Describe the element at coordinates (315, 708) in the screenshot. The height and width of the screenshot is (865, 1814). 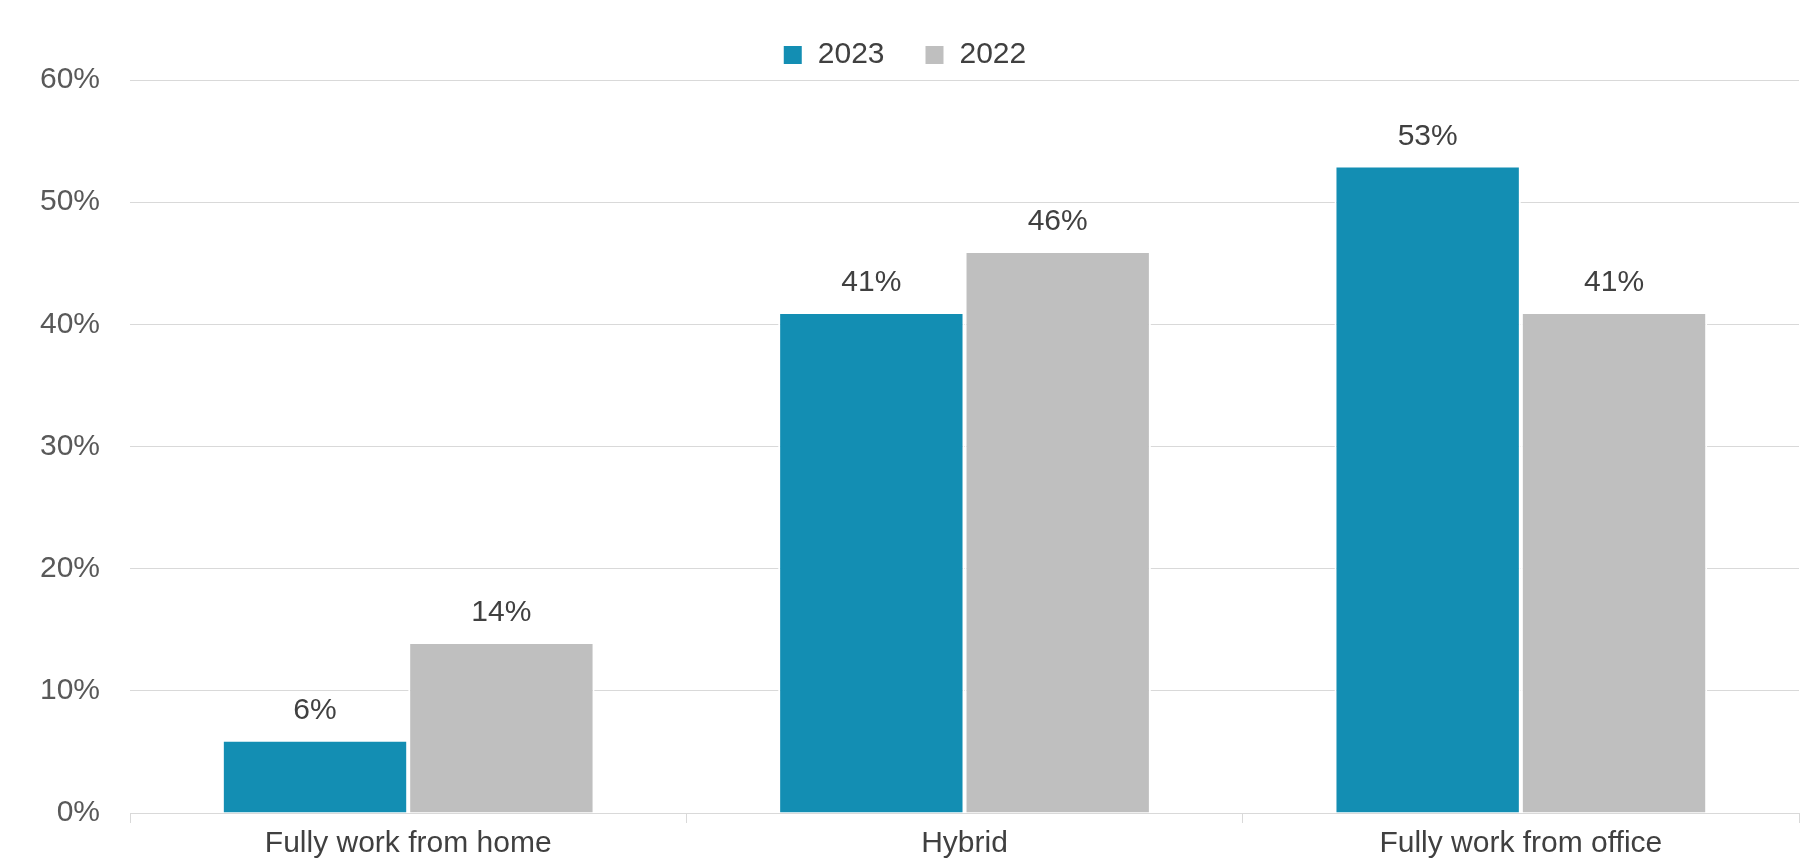
I see `data-label: 6%` at that location.